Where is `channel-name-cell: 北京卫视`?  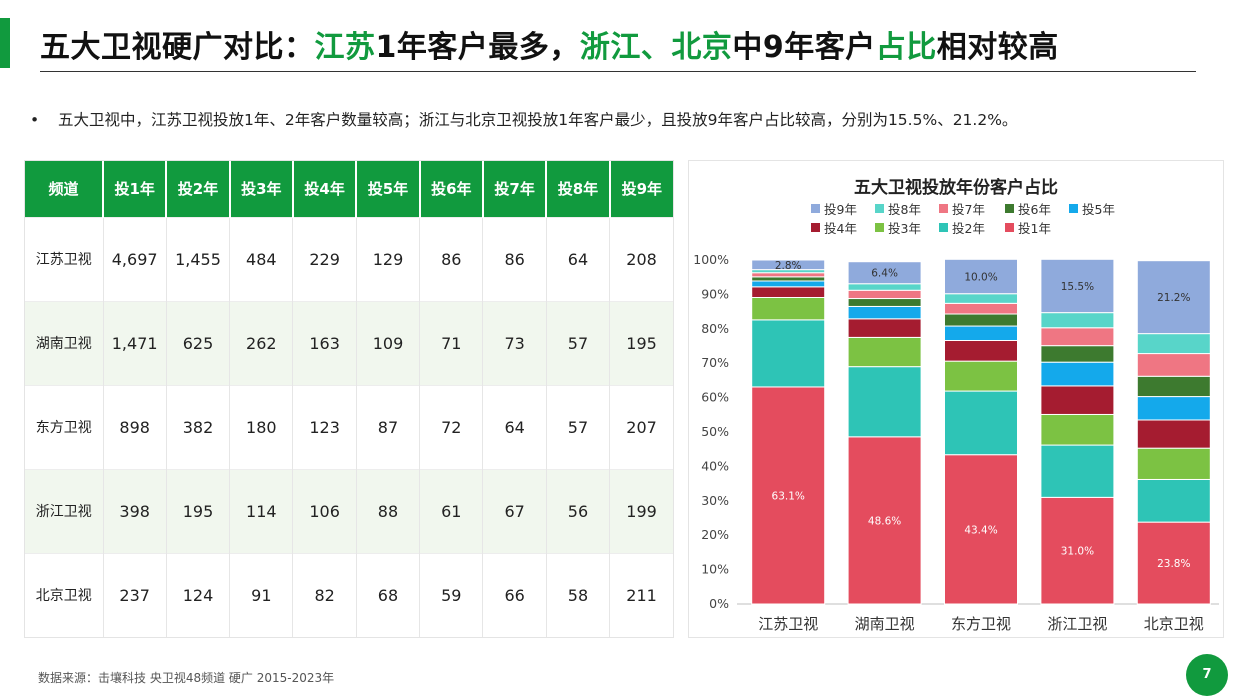
channel-name-cell: 北京卫视 is located at coordinates (64, 594).